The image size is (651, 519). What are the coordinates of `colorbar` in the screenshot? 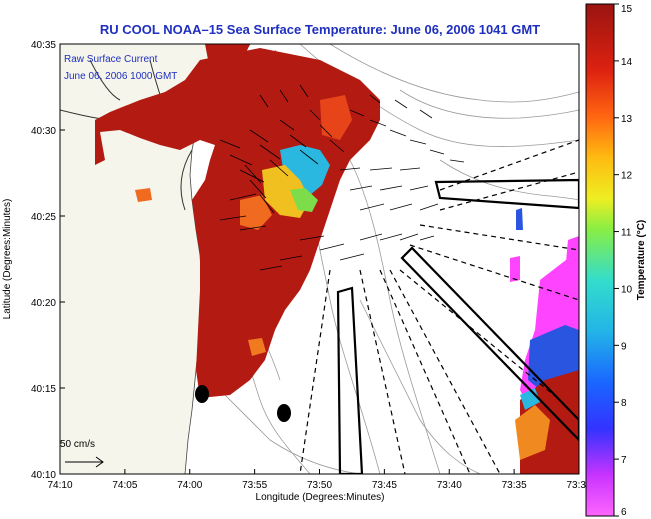 It's located at (600, 260).